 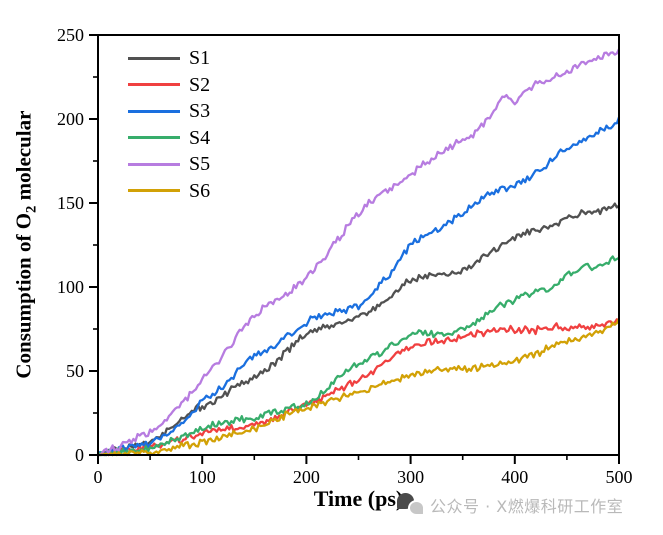 What do you see at coordinates (23, 296) in the screenshot?
I see `y-axis-title-text: Consumption of O` at bounding box center [23, 296].